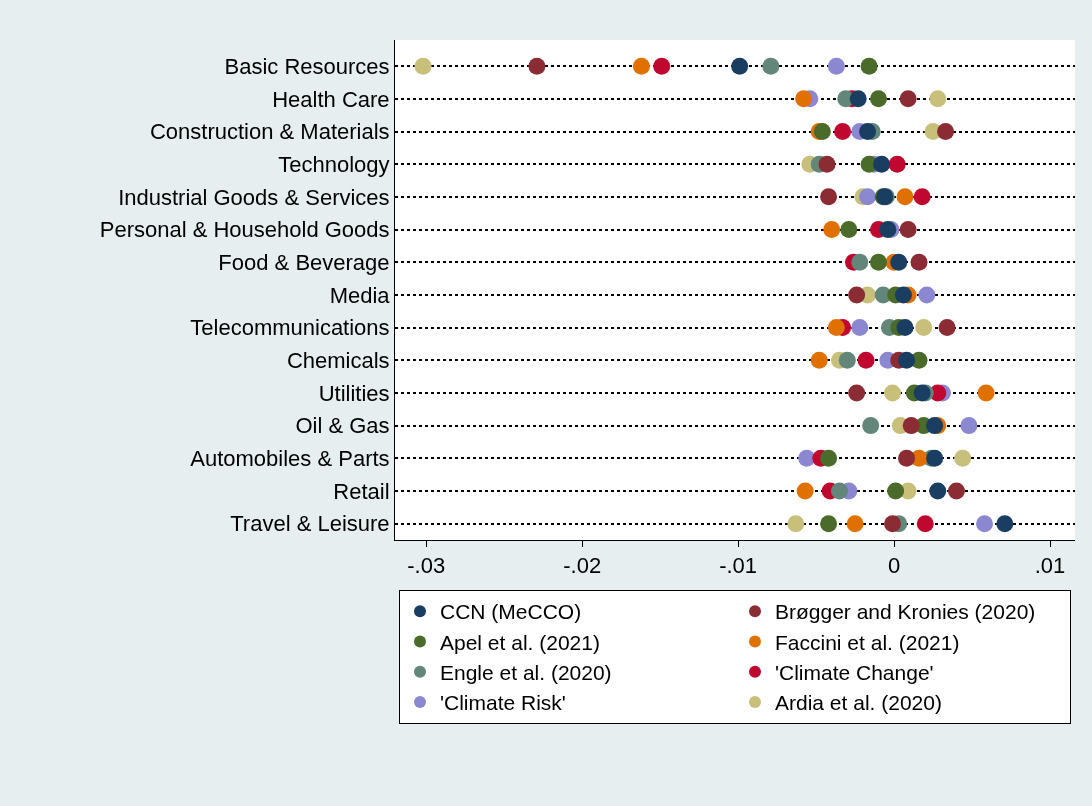 This screenshot has width=1092, height=806. What do you see at coordinates (858, 703) in the screenshot?
I see `legend-label: Ardia et al. (2020)` at bounding box center [858, 703].